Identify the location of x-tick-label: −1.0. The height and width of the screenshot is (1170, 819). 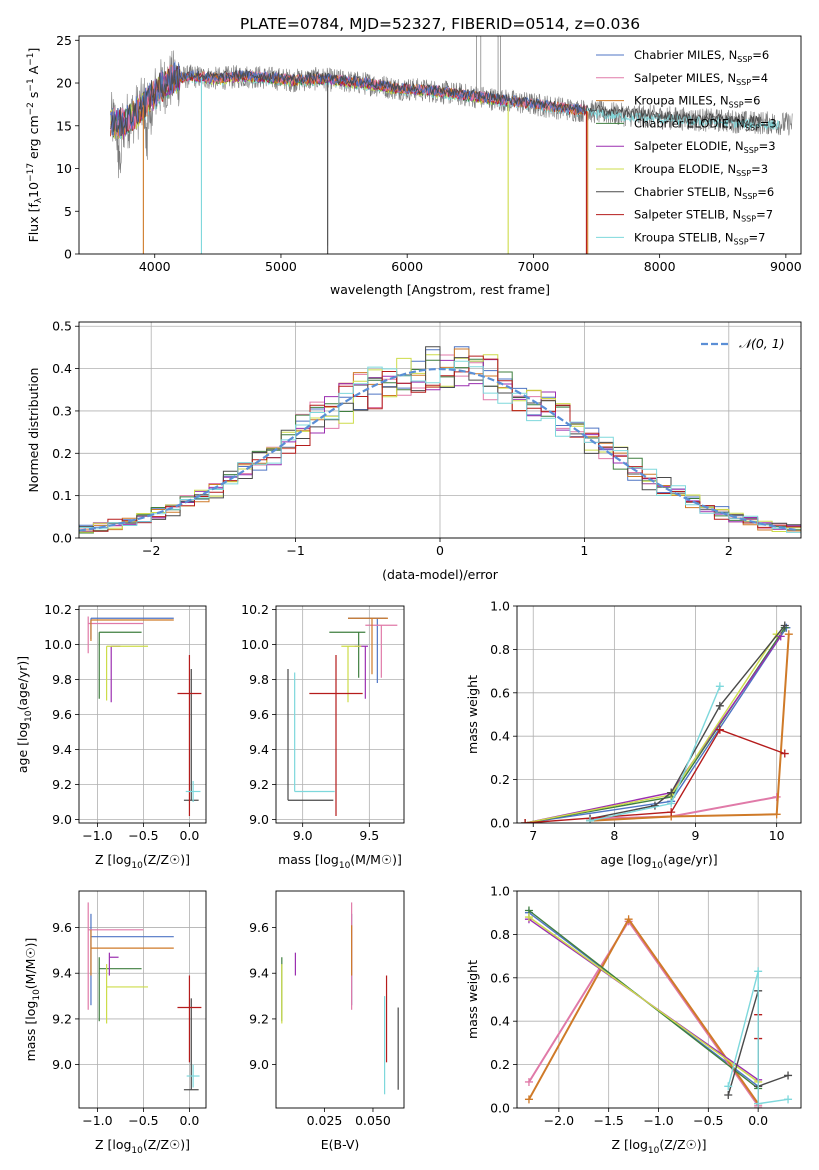
(97, 835).